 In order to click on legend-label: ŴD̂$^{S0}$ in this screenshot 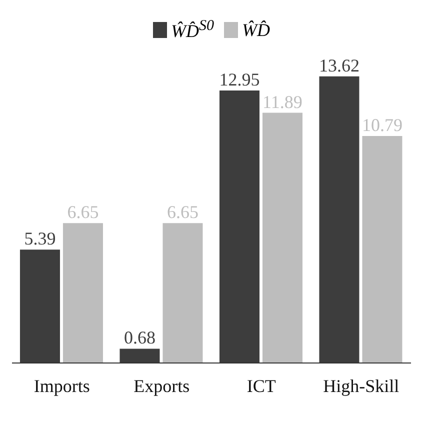, I will do `click(192, 30)`.